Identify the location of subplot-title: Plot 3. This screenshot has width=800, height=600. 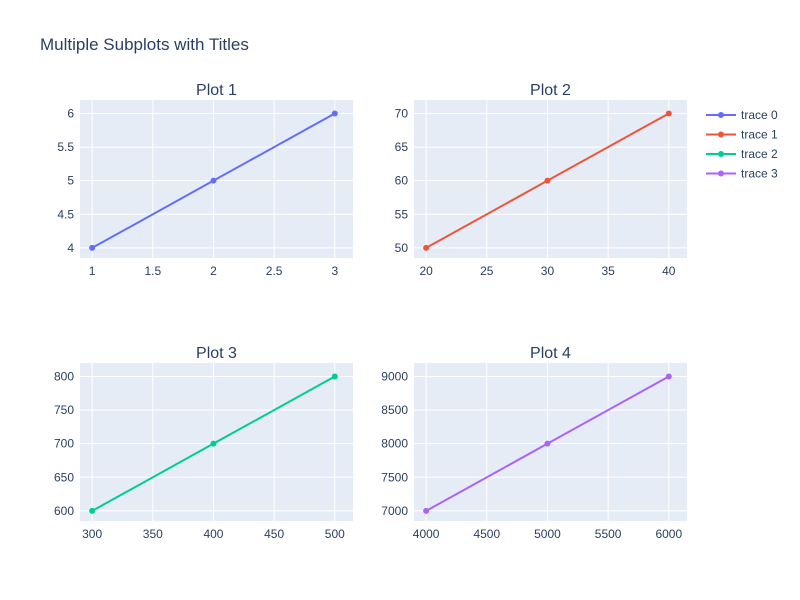
(216, 353).